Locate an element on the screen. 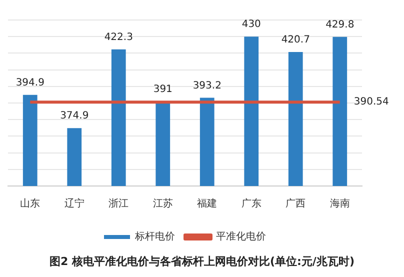 The width and height of the screenshot is (404, 277). data-label: 429.8 is located at coordinates (340, 25).